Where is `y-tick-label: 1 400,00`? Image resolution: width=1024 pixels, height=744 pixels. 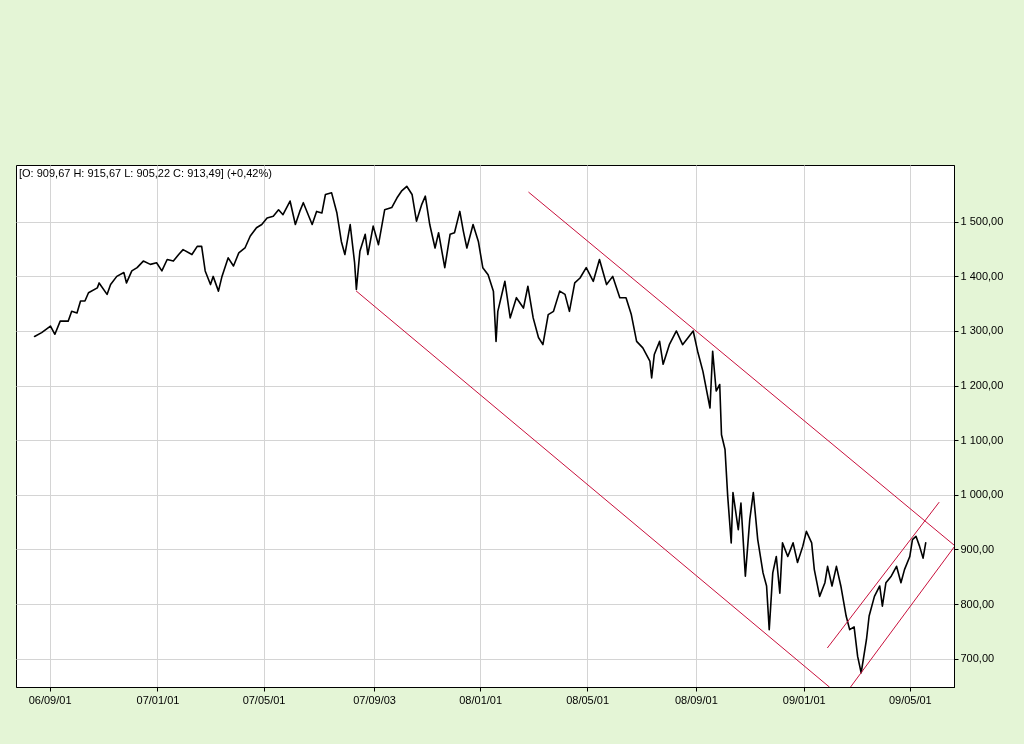
y-tick-label: 1 400,00 is located at coordinates (982, 275).